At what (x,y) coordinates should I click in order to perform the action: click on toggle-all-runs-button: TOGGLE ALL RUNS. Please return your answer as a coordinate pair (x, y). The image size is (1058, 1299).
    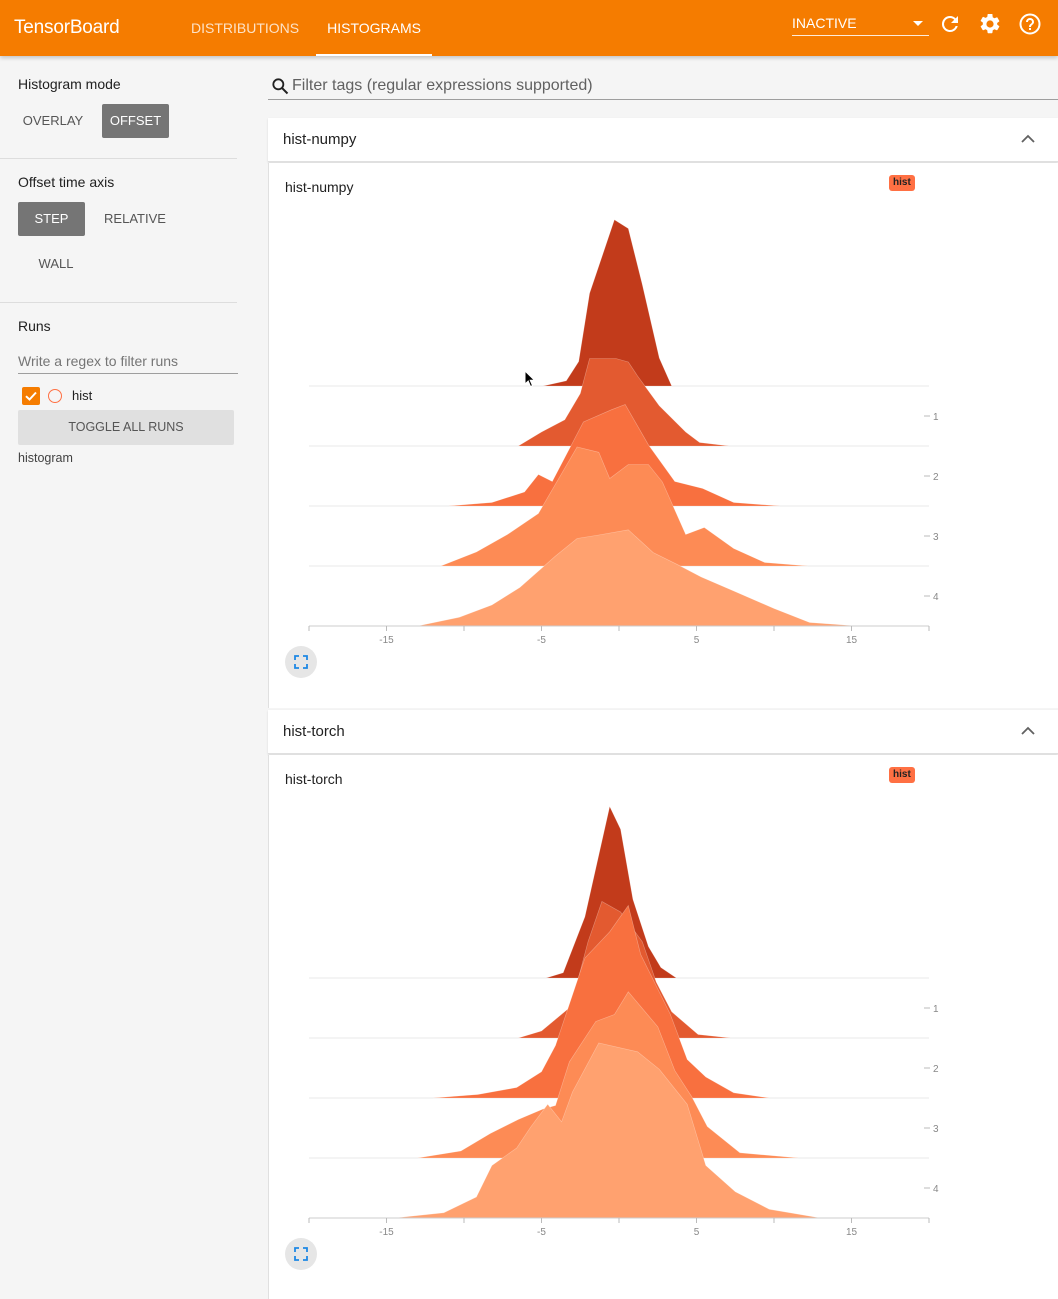
    Looking at the image, I should click on (126, 427).